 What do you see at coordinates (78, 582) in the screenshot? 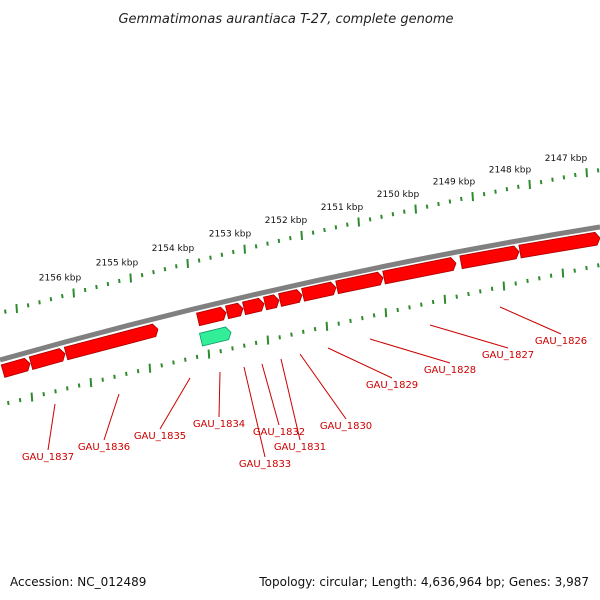
I see `accession-text: Accession: NC_012489` at bounding box center [78, 582].